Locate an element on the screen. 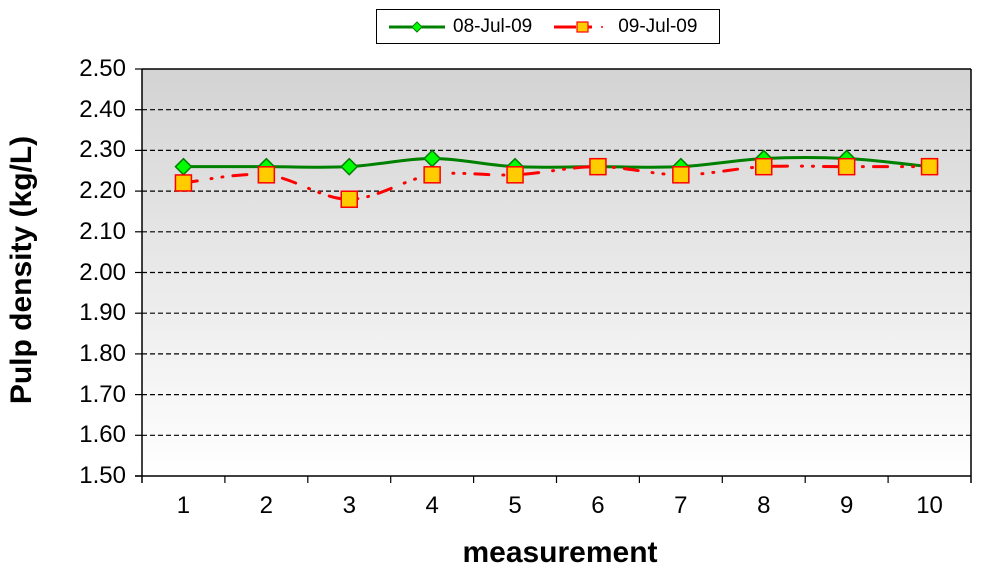  y-tick-label: 2.20 is located at coordinates (102, 191).